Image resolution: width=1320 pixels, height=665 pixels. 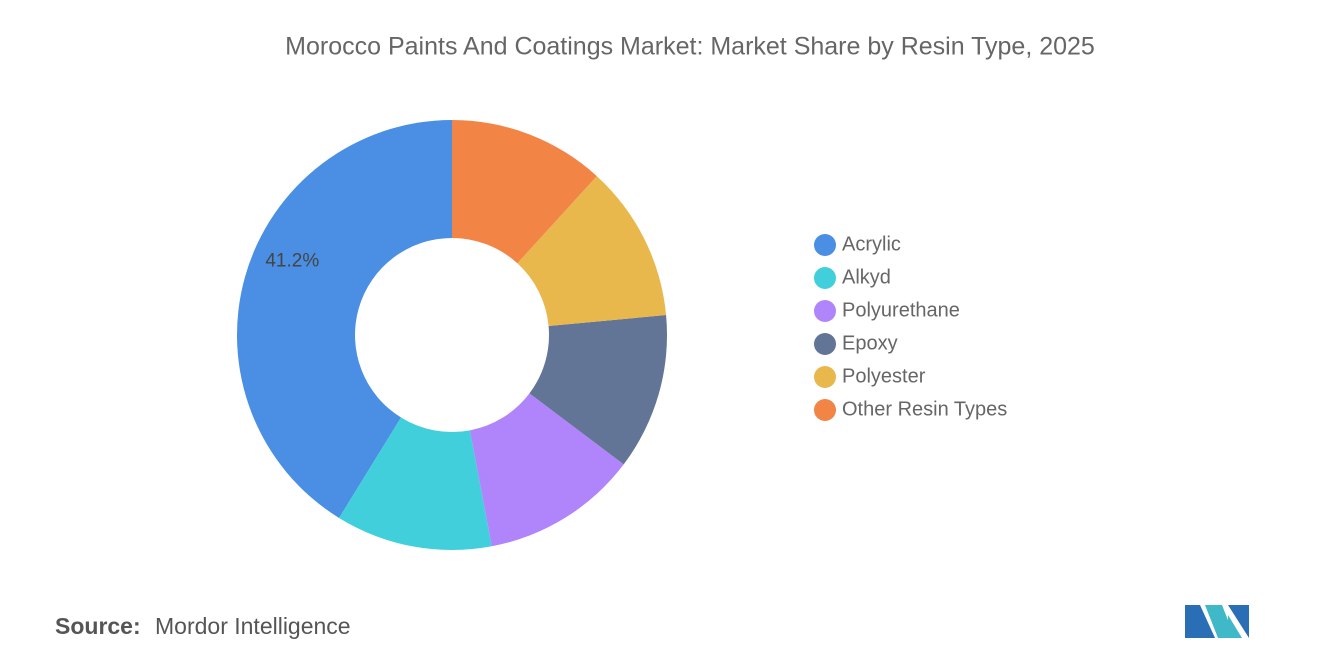 What do you see at coordinates (924, 409) in the screenshot?
I see `legend-label: Other Resin Types` at bounding box center [924, 409].